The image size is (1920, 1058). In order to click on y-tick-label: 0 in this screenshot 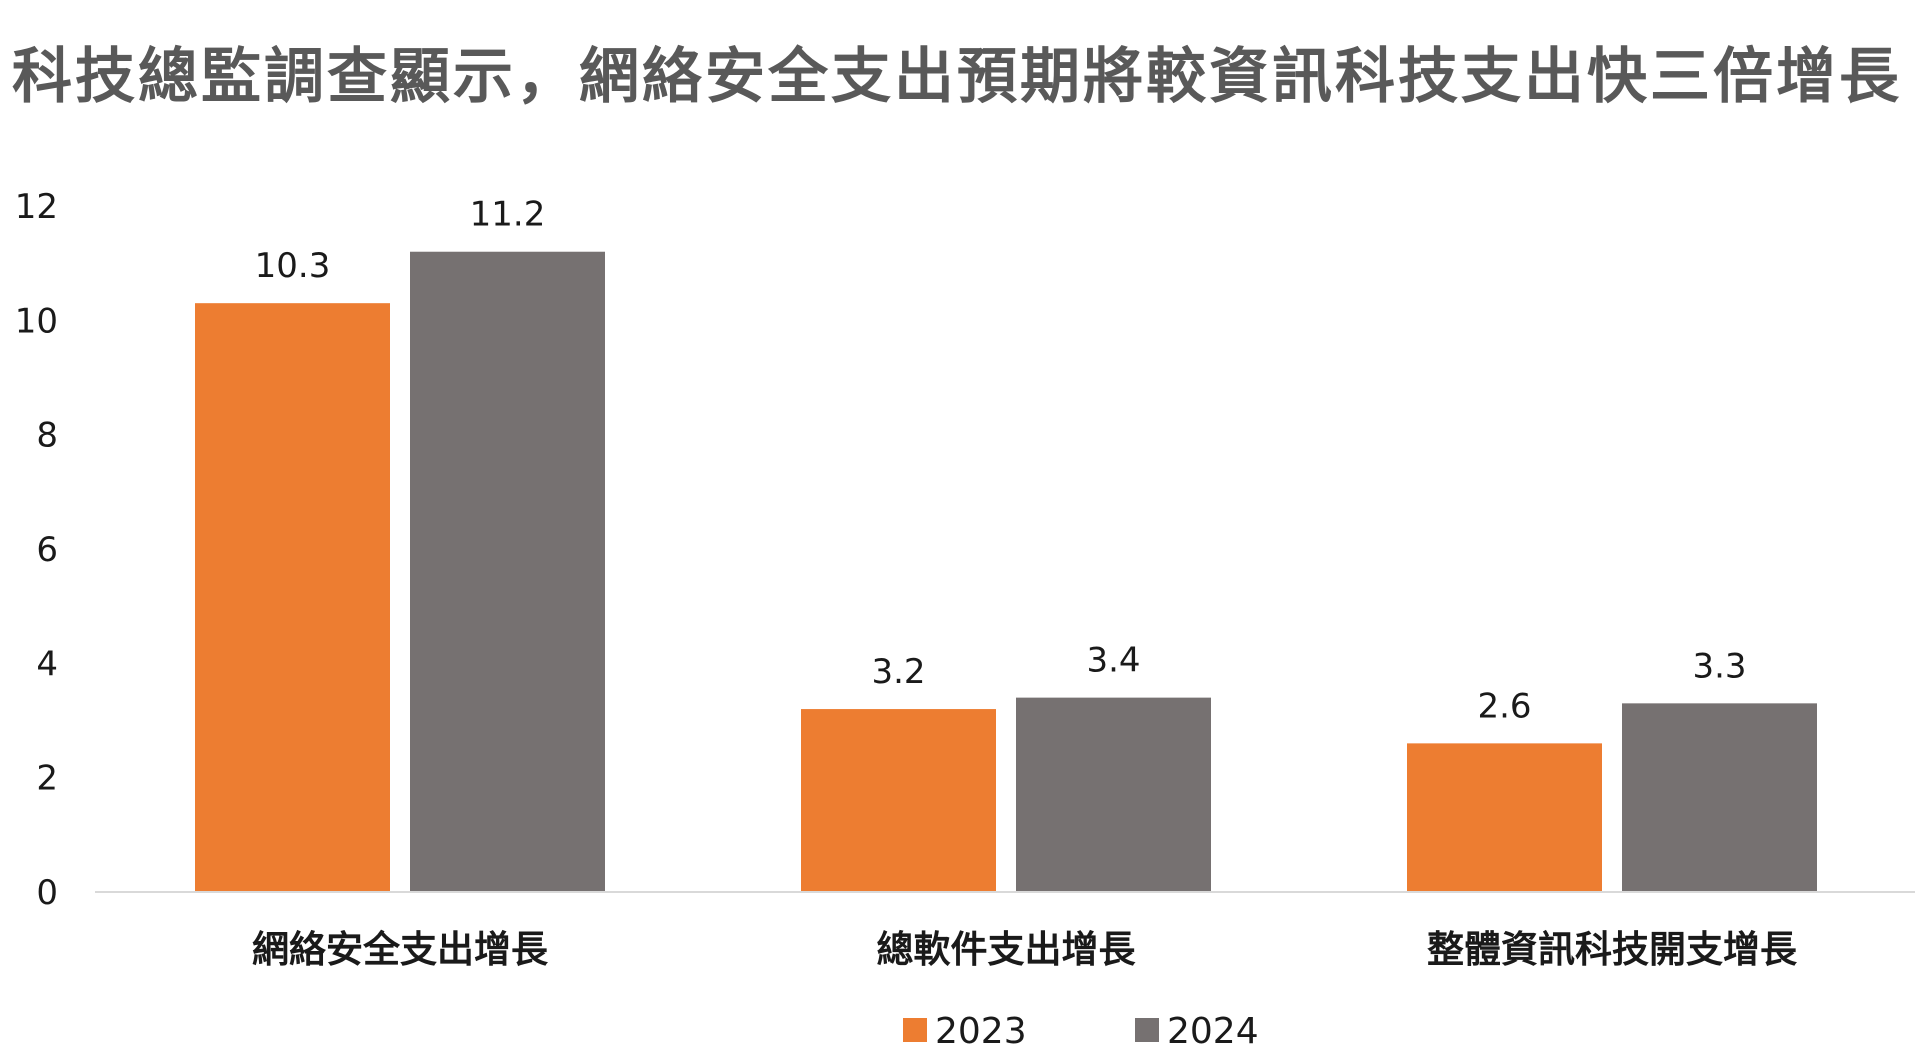, I will do `click(47, 893)`.